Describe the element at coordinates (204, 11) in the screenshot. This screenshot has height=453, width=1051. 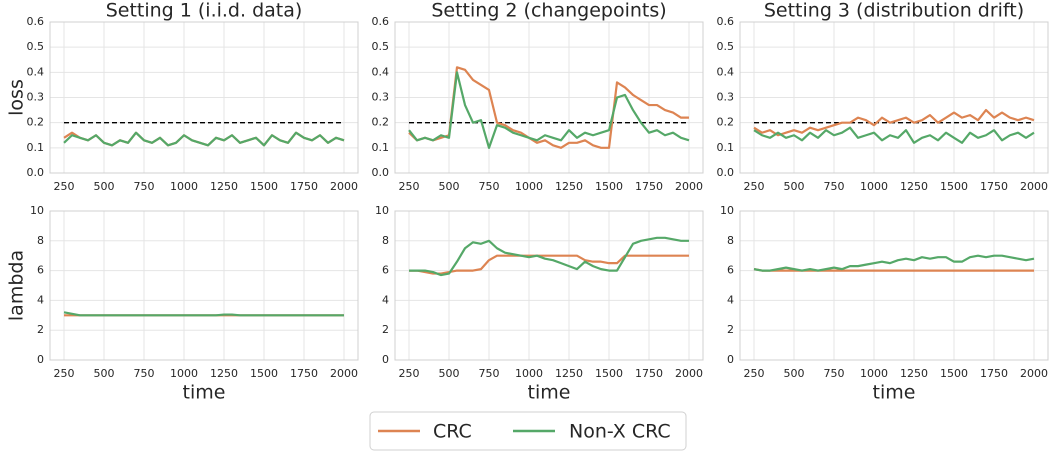
I see `subplot-title: Setting 1 (i.i.d. data)` at that location.